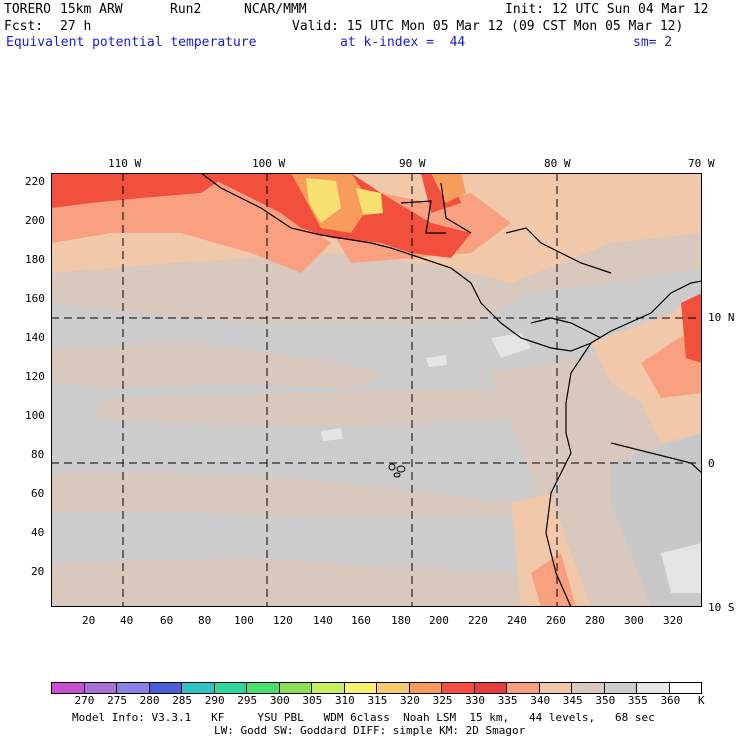 This screenshot has height=740, width=740. Describe the element at coordinates (517, 620) in the screenshot. I see `x-label: 240` at that location.